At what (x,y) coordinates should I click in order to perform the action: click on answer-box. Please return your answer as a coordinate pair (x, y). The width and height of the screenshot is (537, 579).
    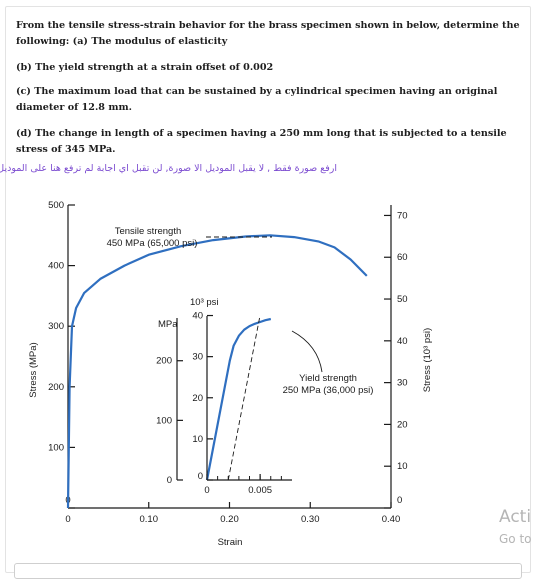
    Looking at the image, I should click on (268, 571).